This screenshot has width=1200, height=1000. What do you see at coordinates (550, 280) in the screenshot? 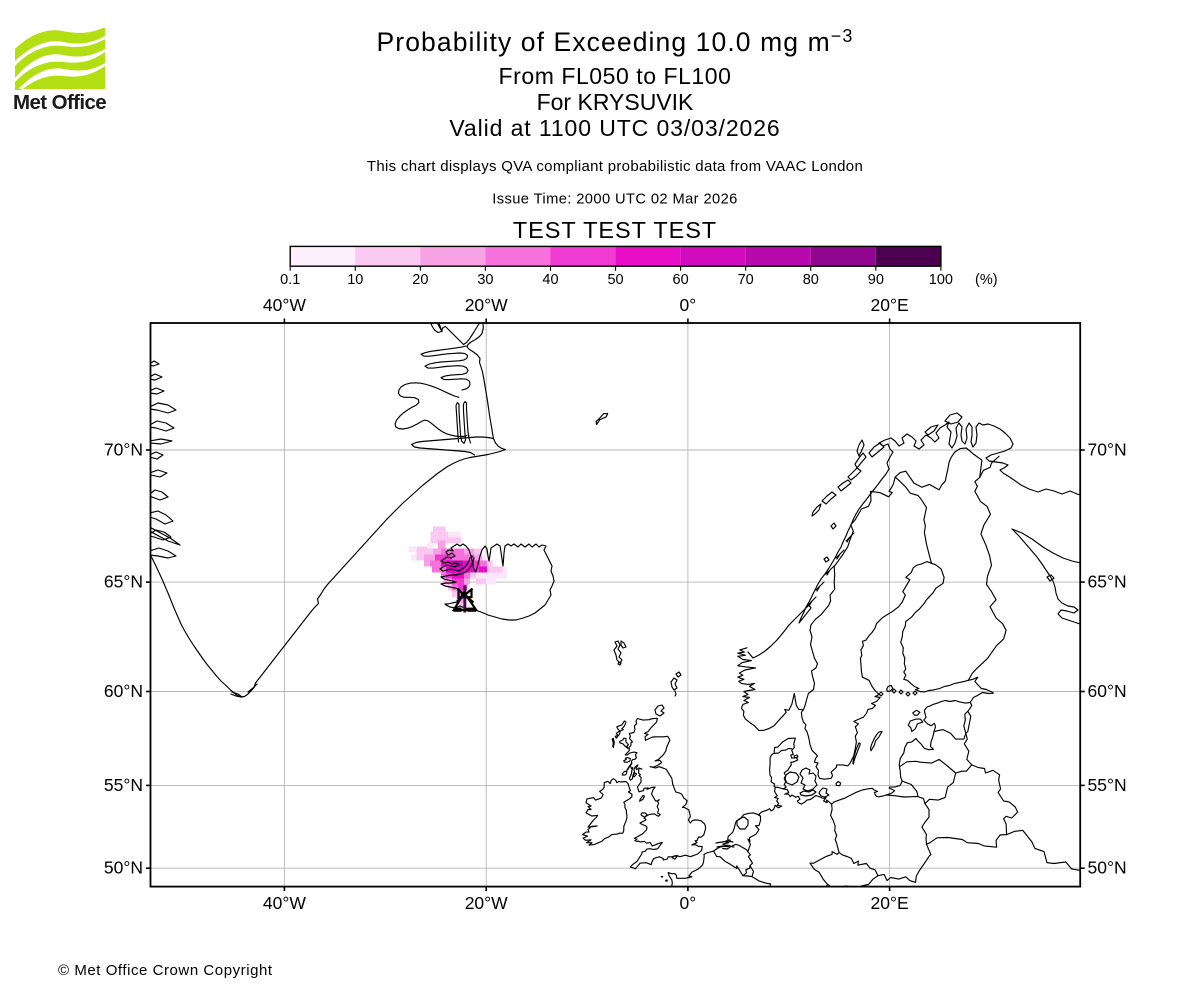
I see `svg-text: 40` at bounding box center [550, 280].